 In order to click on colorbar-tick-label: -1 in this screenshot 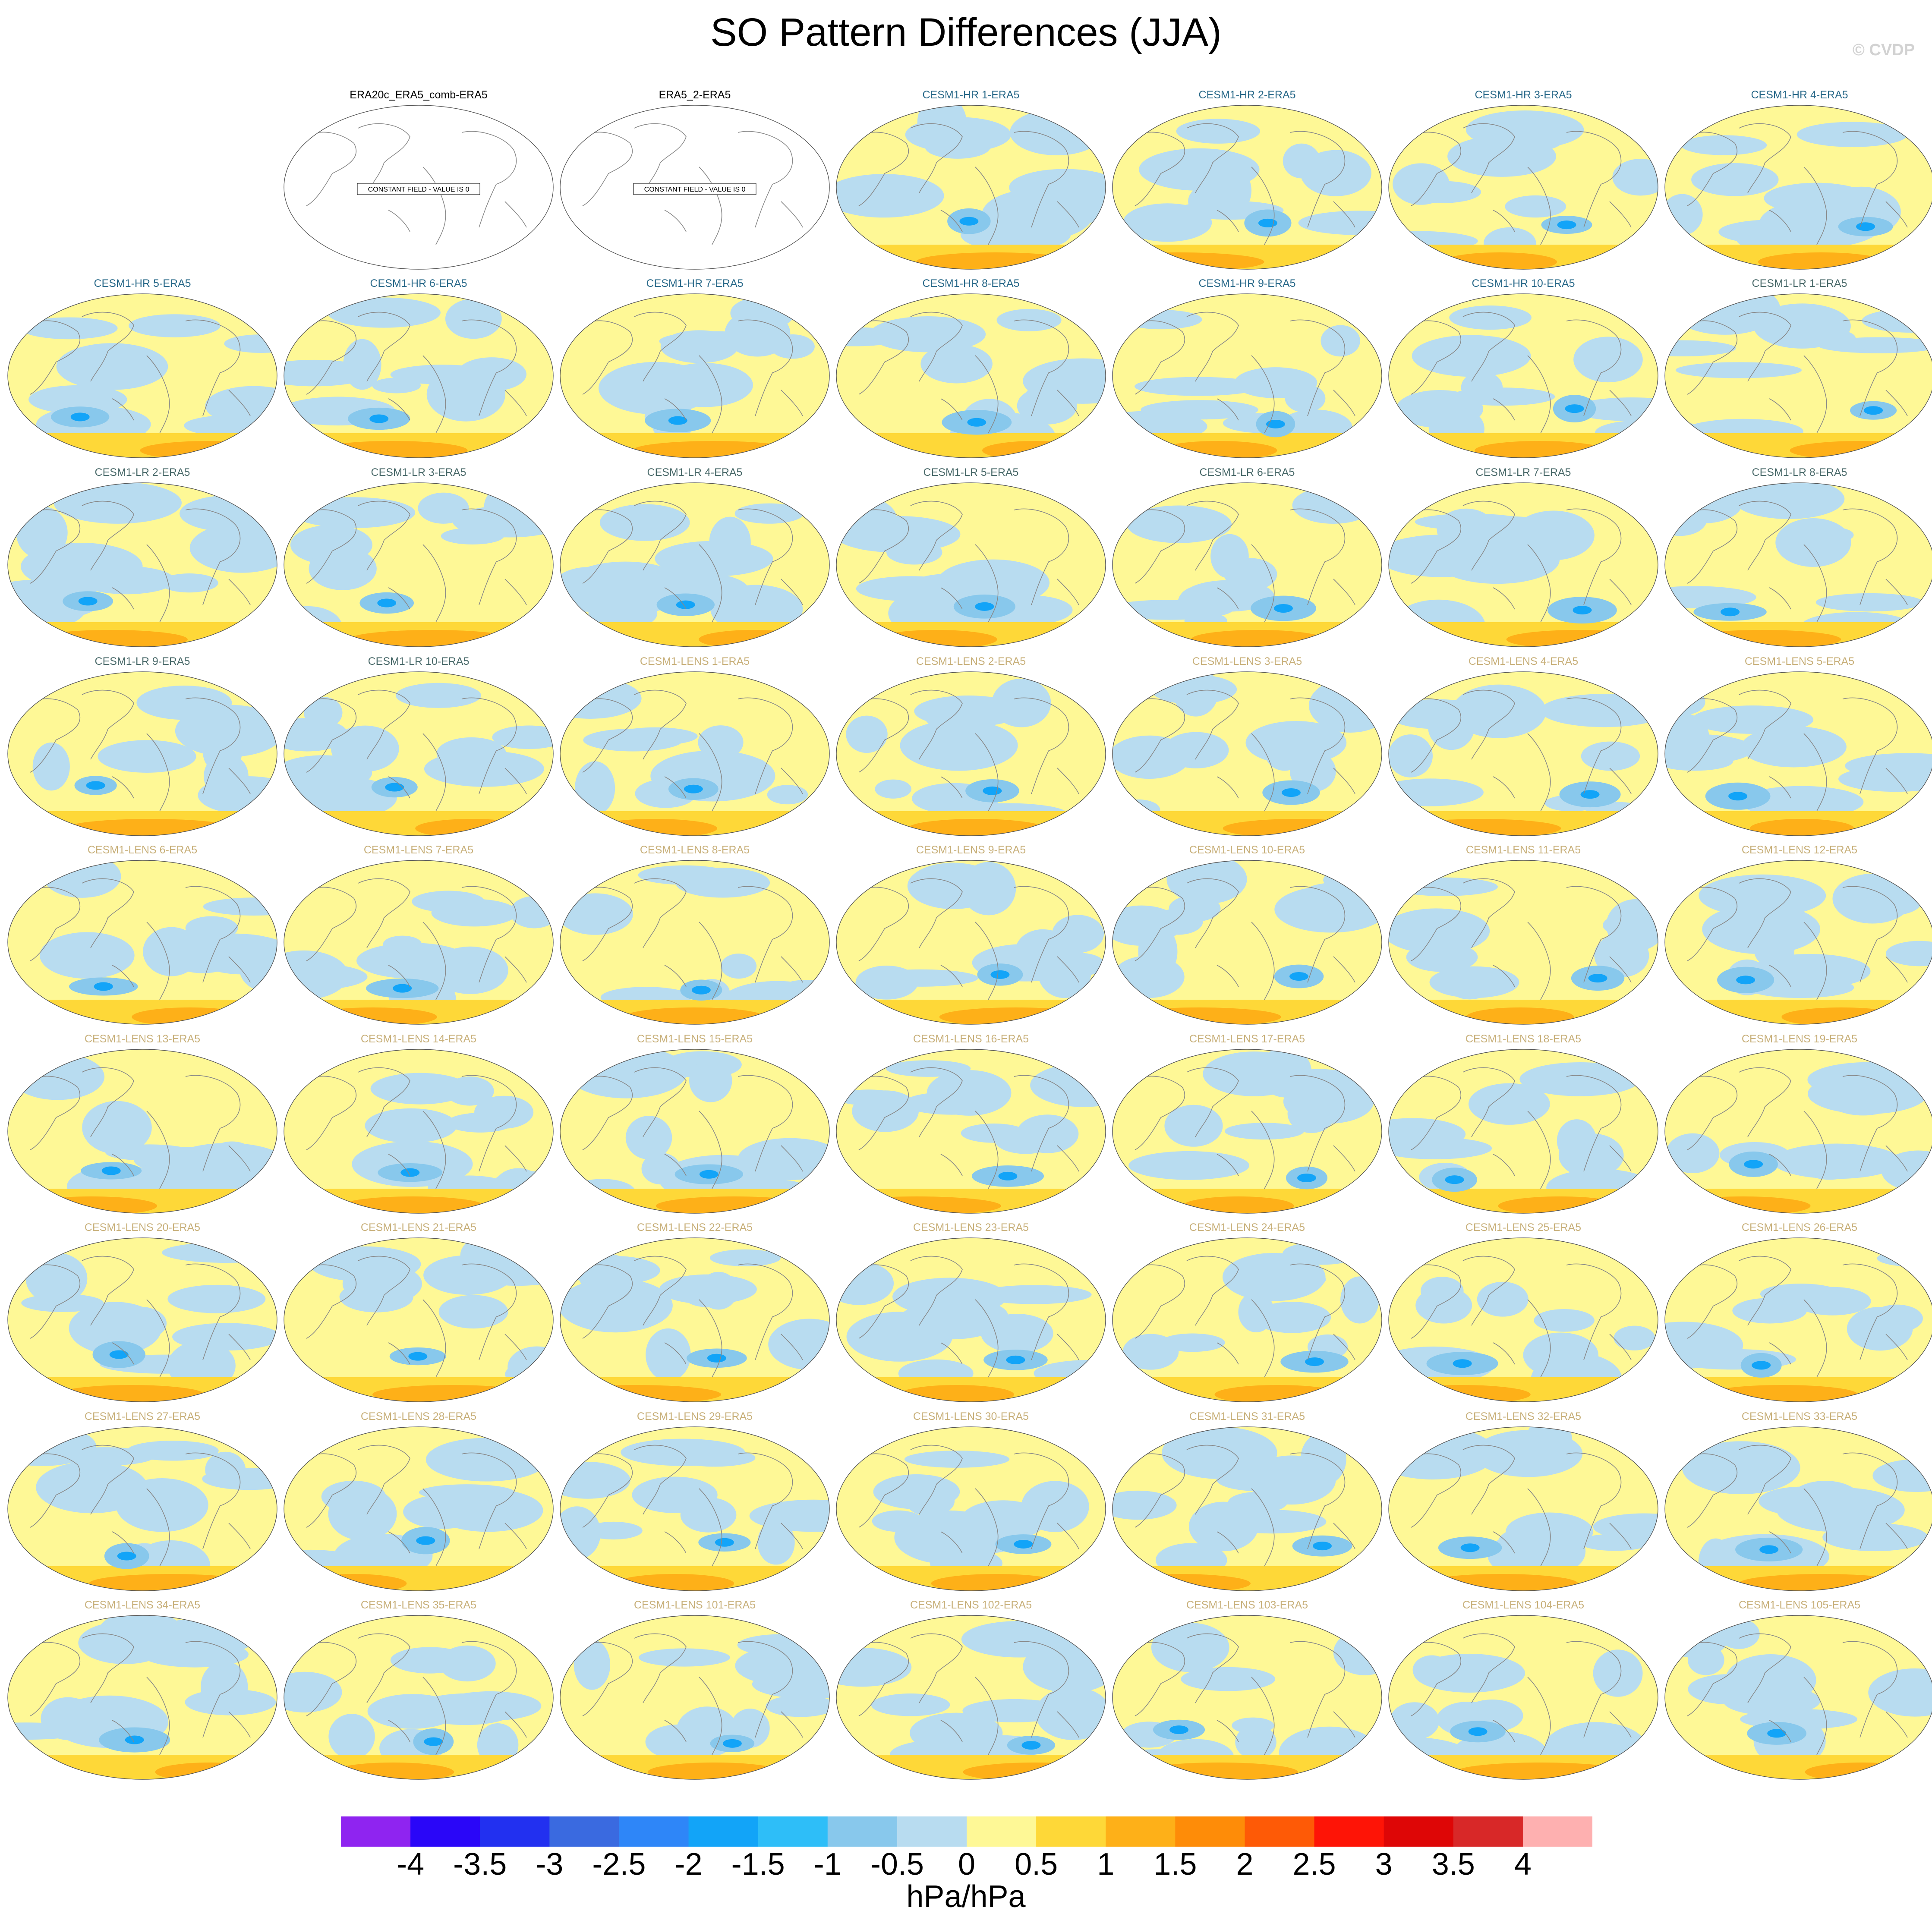, I will do `click(827, 1864)`.